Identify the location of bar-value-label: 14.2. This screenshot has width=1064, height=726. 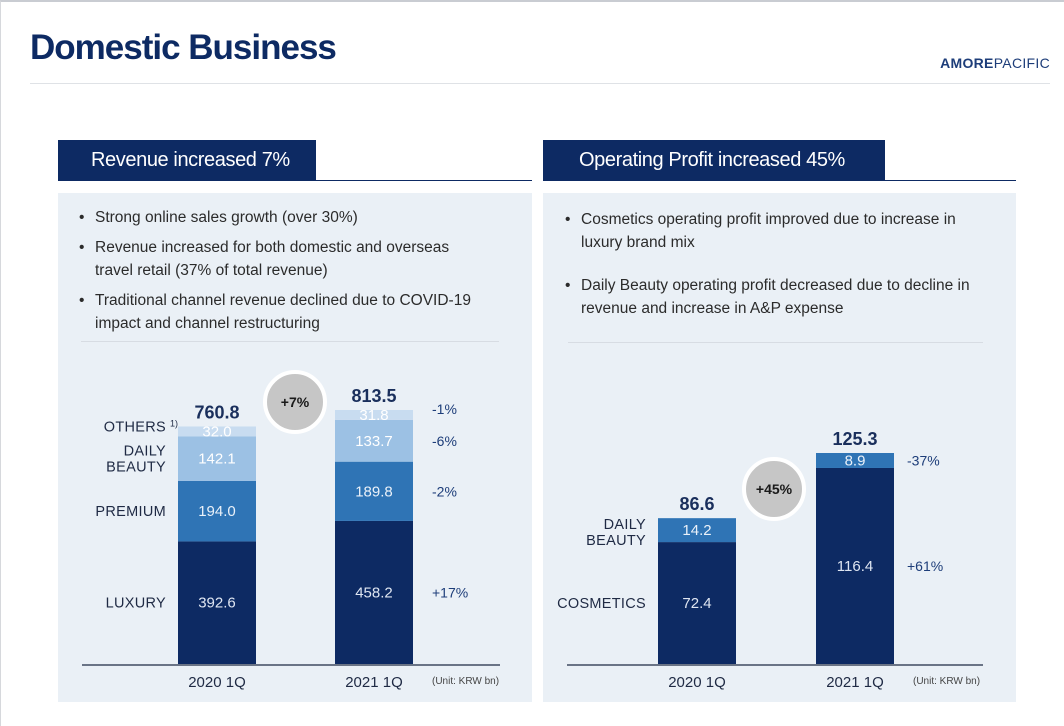
(696, 530).